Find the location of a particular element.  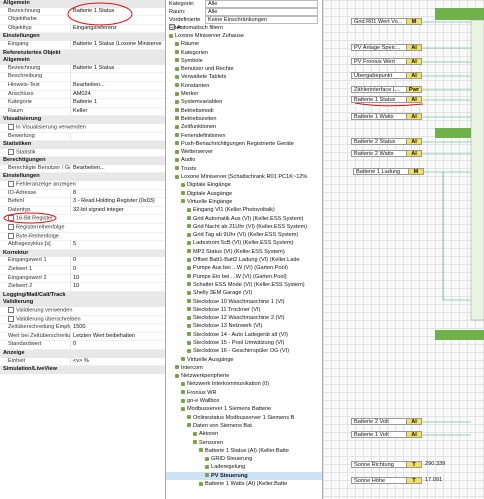

tree-item: Aktoren is located at coordinates (244, 434).